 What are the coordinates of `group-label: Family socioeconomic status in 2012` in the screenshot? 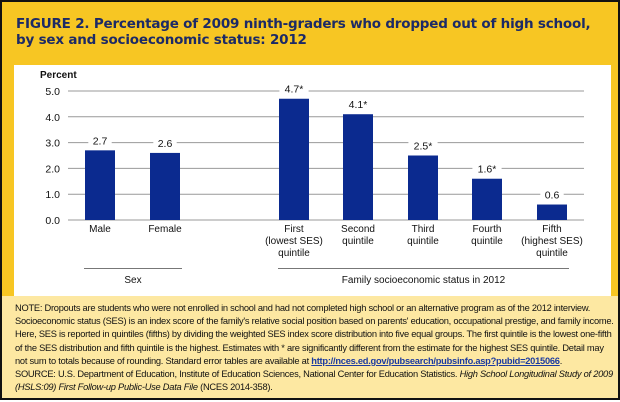 It's located at (424, 280).